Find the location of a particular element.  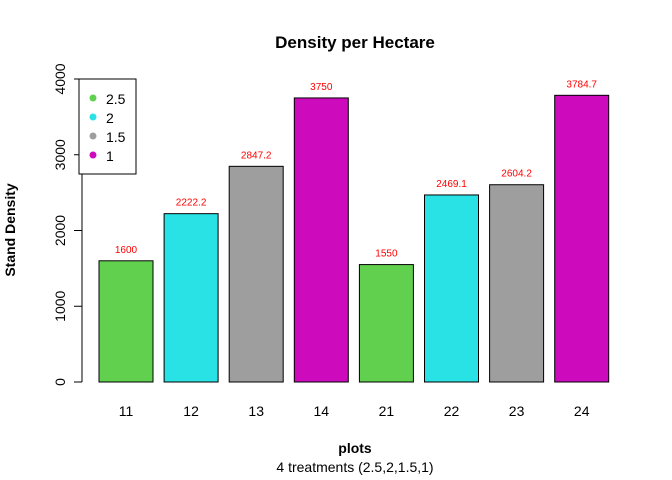

data-label: 3750 is located at coordinates (321, 87).